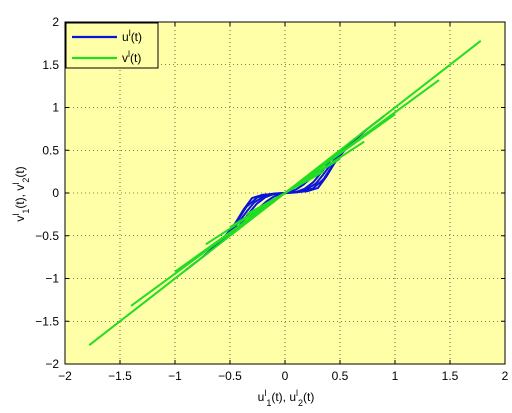  Describe the element at coordinates (21, 193) in the screenshot. I see `y-axis-label: vl1(t), vl2(t)` at that location.